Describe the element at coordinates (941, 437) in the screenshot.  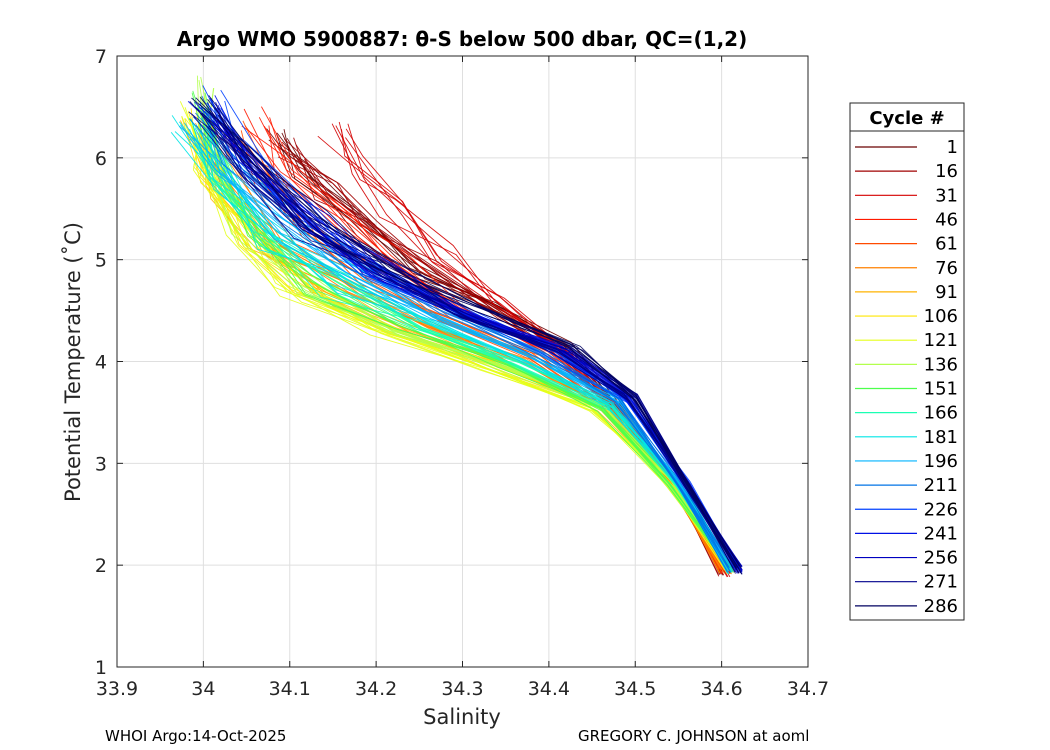
I see `legend-label: 181` at that location.